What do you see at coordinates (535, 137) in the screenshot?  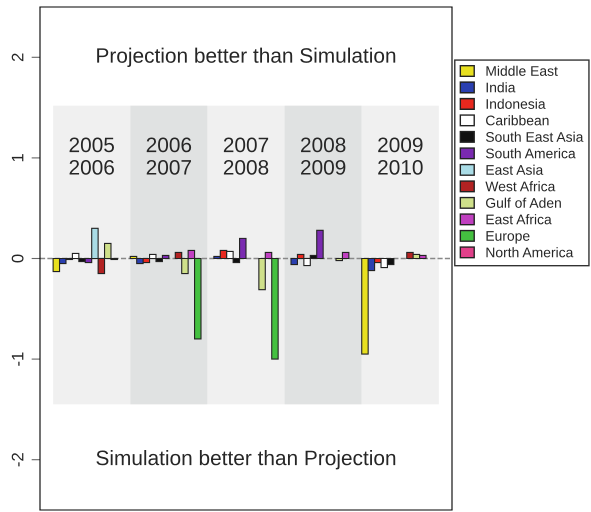 I see `legend-label: South East Asia` at bounding box center [535, 137].